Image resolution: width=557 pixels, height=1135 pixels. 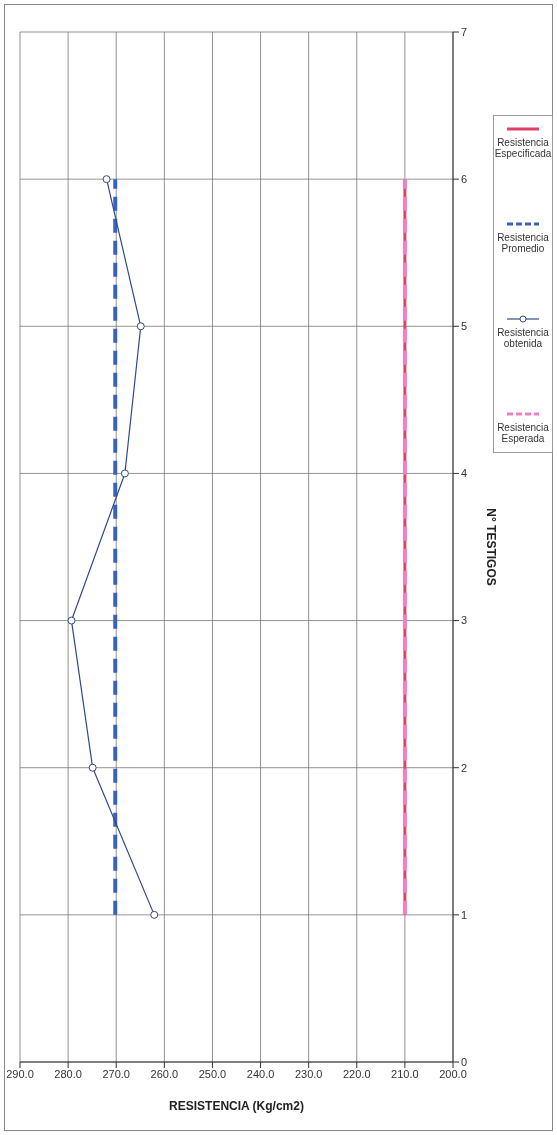 I want to click on x-tick-label: 210.0, so click(x=405, y=1073).